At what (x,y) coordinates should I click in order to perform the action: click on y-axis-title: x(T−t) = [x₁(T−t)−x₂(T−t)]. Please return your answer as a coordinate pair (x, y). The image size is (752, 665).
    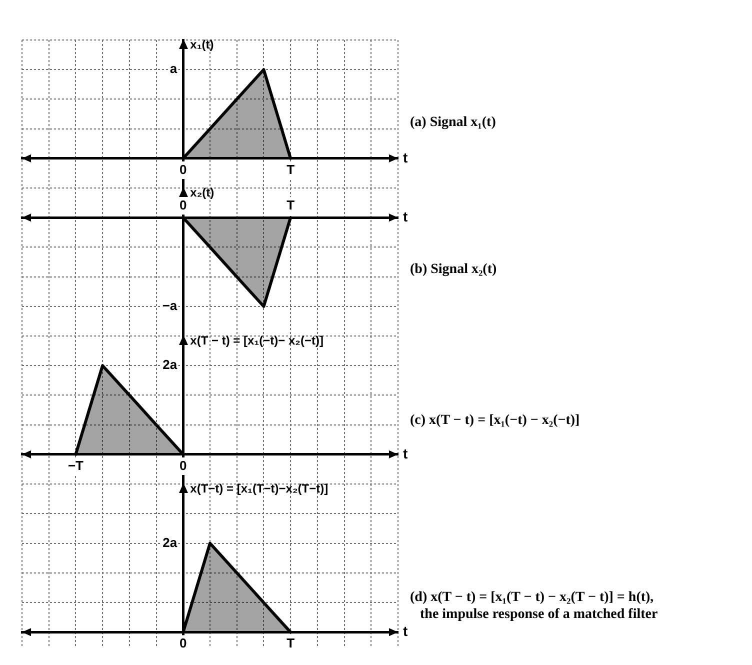
    Looking at the image, I should click on (259, 488).